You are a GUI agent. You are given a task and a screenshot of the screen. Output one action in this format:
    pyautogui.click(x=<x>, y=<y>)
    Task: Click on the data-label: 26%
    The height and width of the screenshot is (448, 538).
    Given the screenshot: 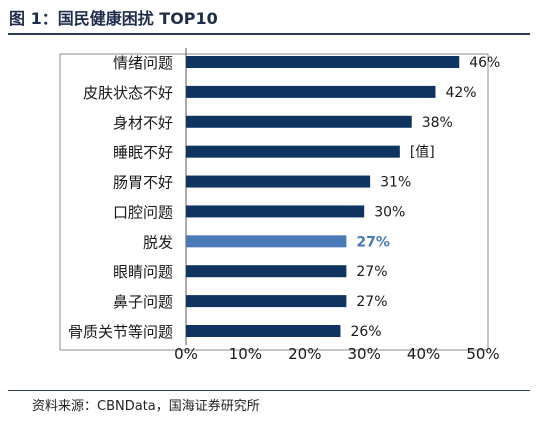 What is the action you would take?
    pyautogui.click(x=365, y=332)
    